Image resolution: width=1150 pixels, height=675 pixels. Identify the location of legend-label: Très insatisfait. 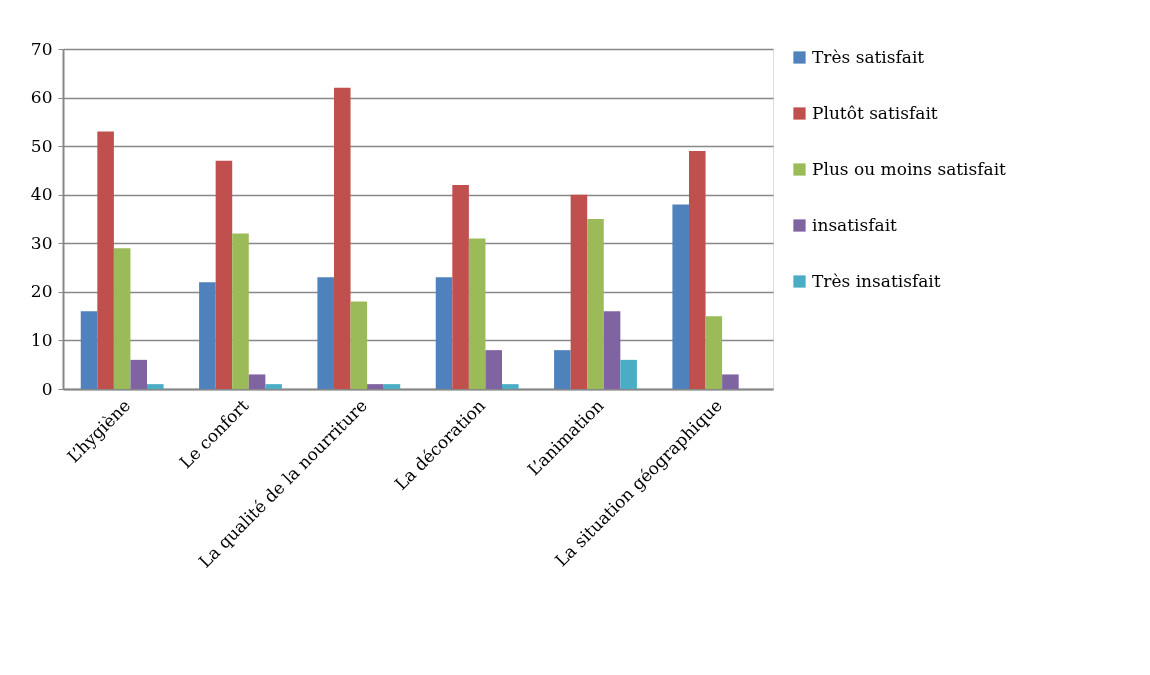
(876, 280).